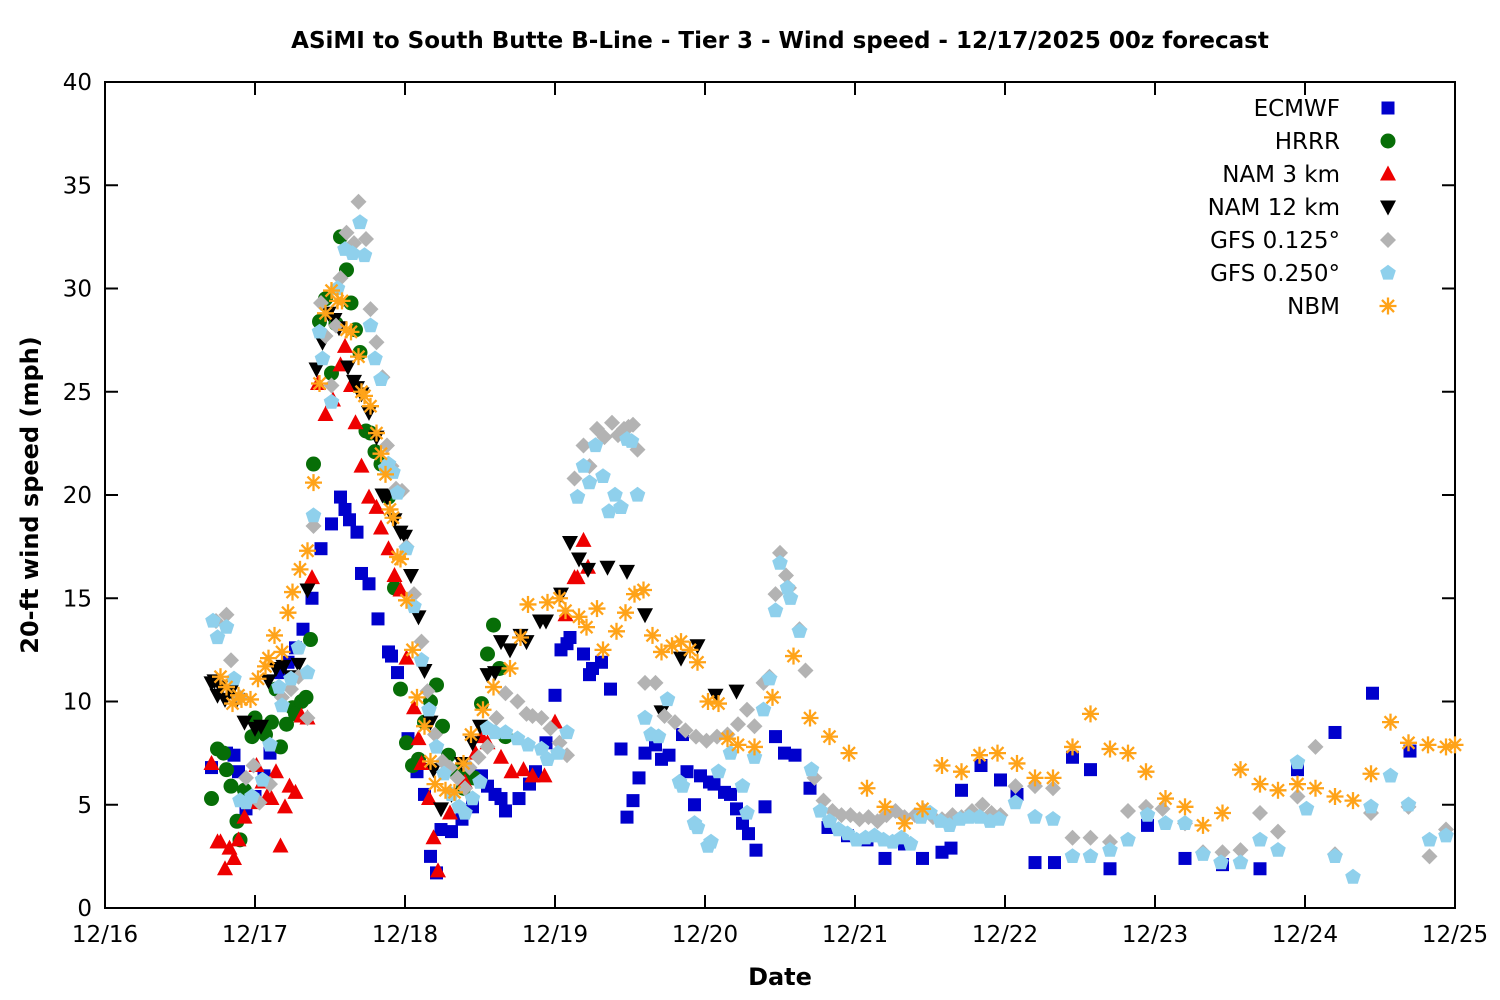 This screenshot has height=1000, width=1500. Describe the element at coordinates (1305, 935) in the screenshot. I see `x-tick-label: 12/24` at that location.